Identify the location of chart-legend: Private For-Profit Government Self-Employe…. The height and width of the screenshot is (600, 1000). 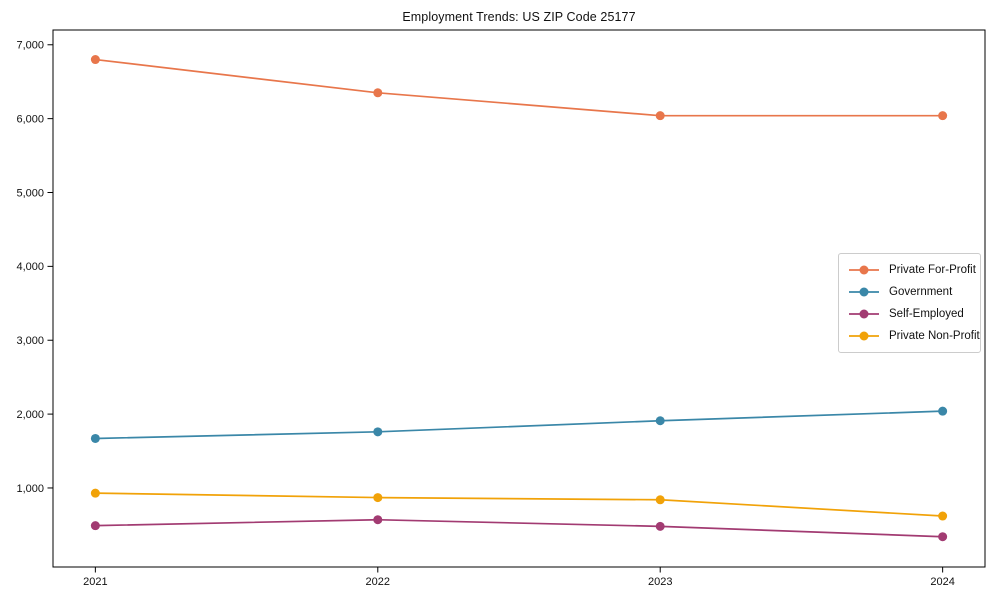
(909, 303).